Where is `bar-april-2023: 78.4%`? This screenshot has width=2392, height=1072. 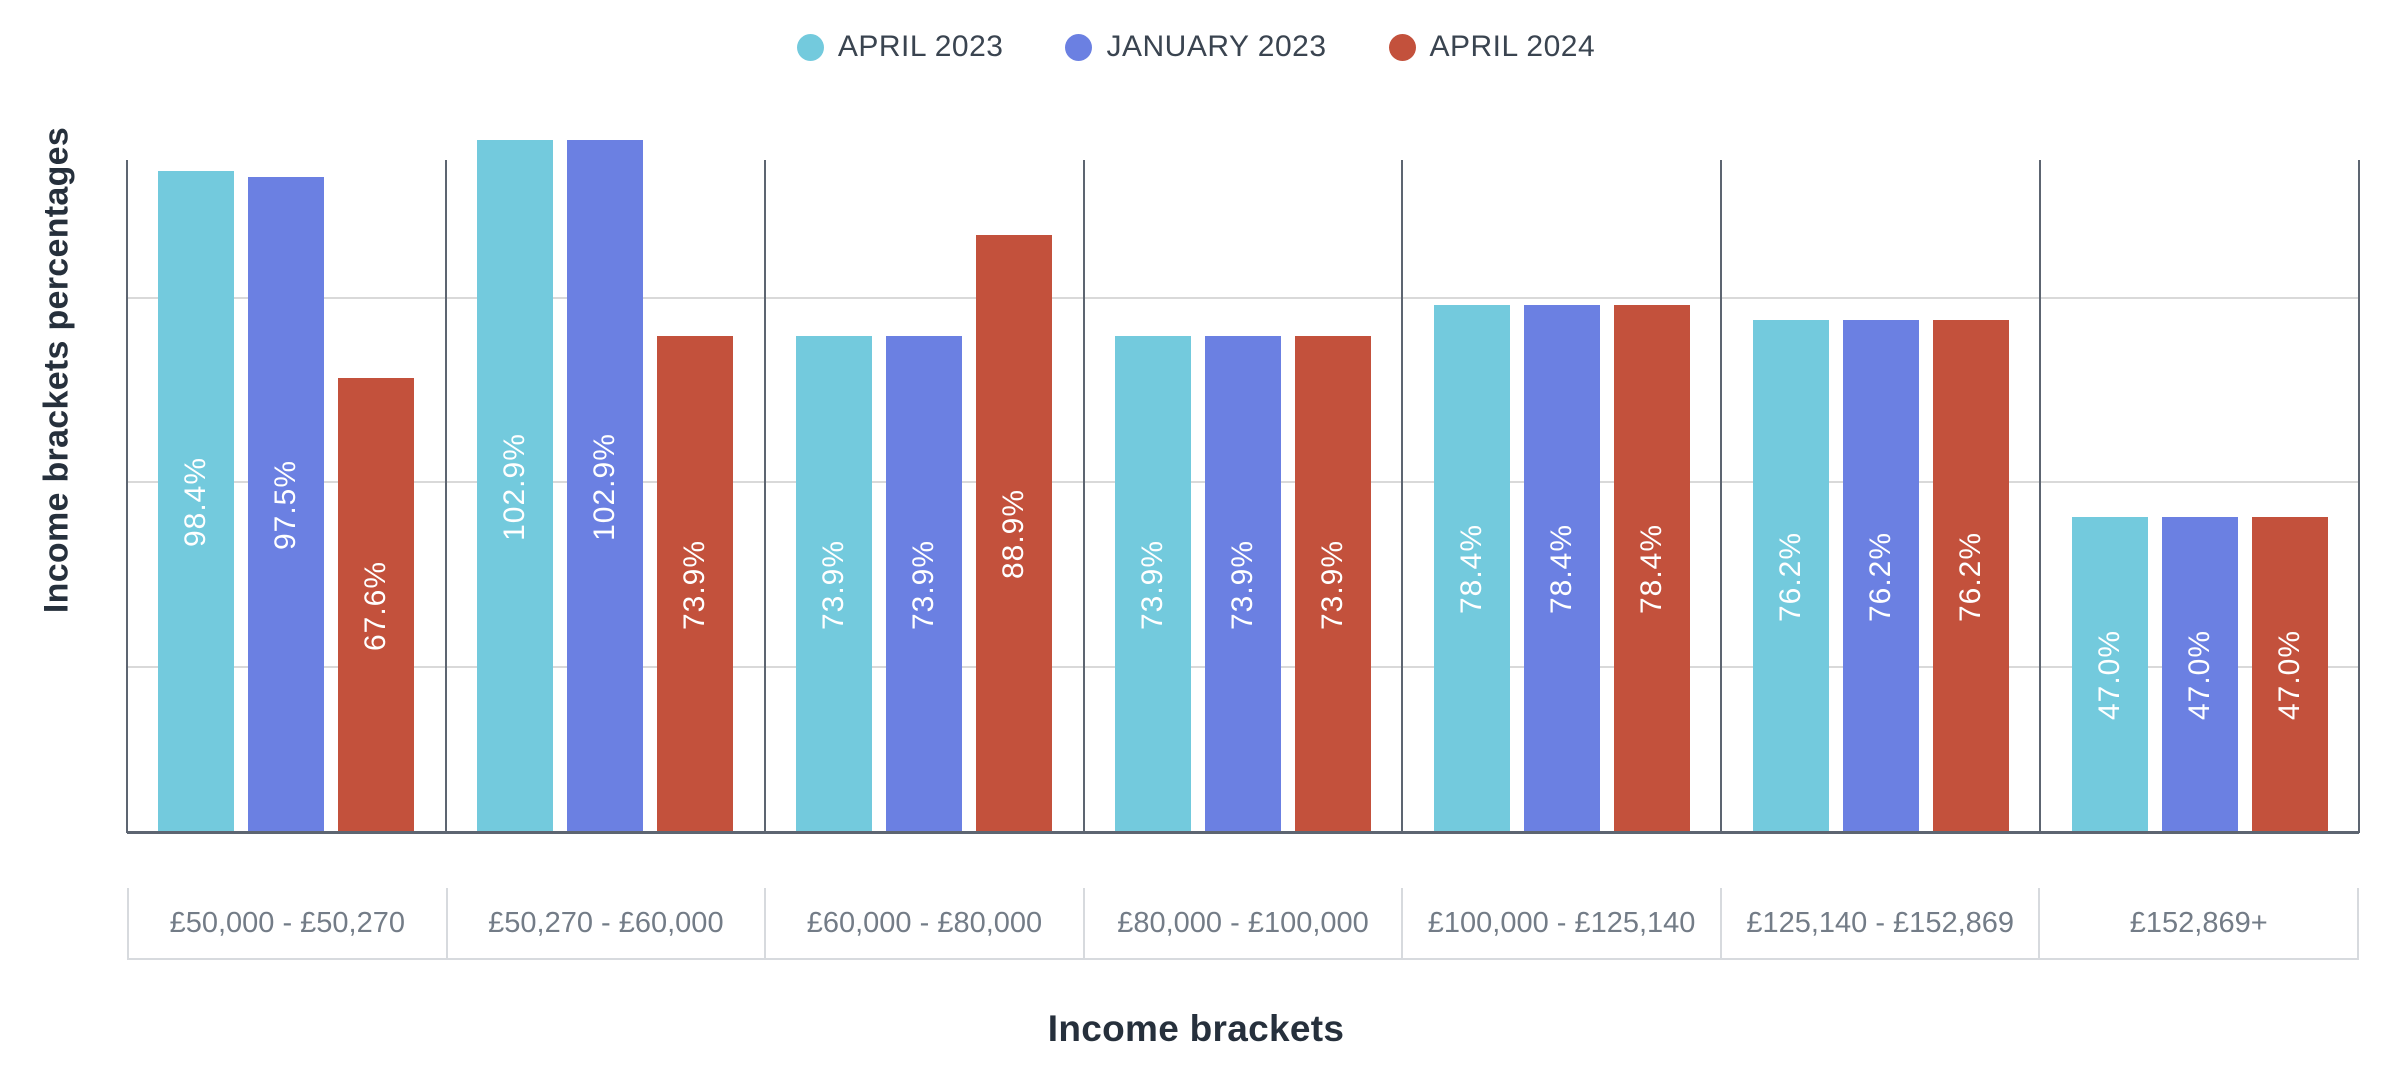 bar-april-2023: 78.4% is located at coordinates (1471, 569).